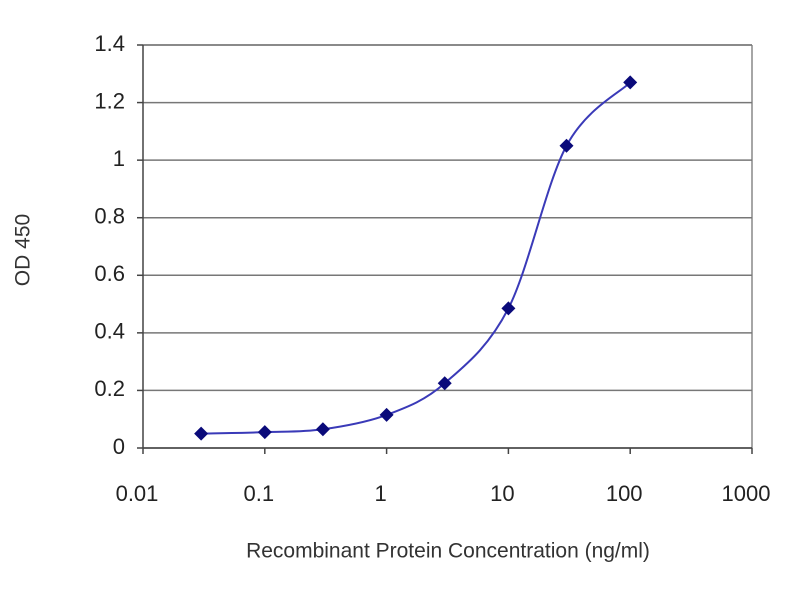 The image size is (800, 600). What do you see at coordinates (380, 493) in the screenshot?
I see `x-tick-label: 1` at bounding box center [380, 493].